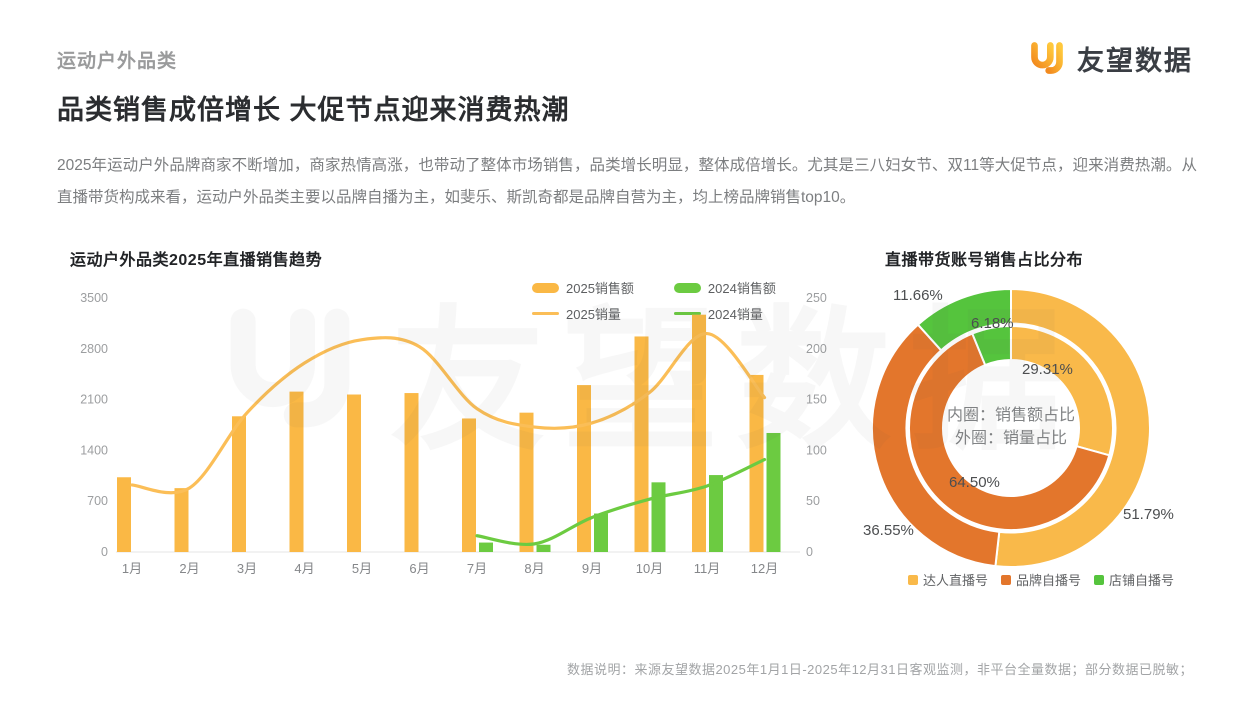 The height and width of the screenshot is (703, 1250). I want to click on brand-logo: 友望数据, so click(1110, 58).